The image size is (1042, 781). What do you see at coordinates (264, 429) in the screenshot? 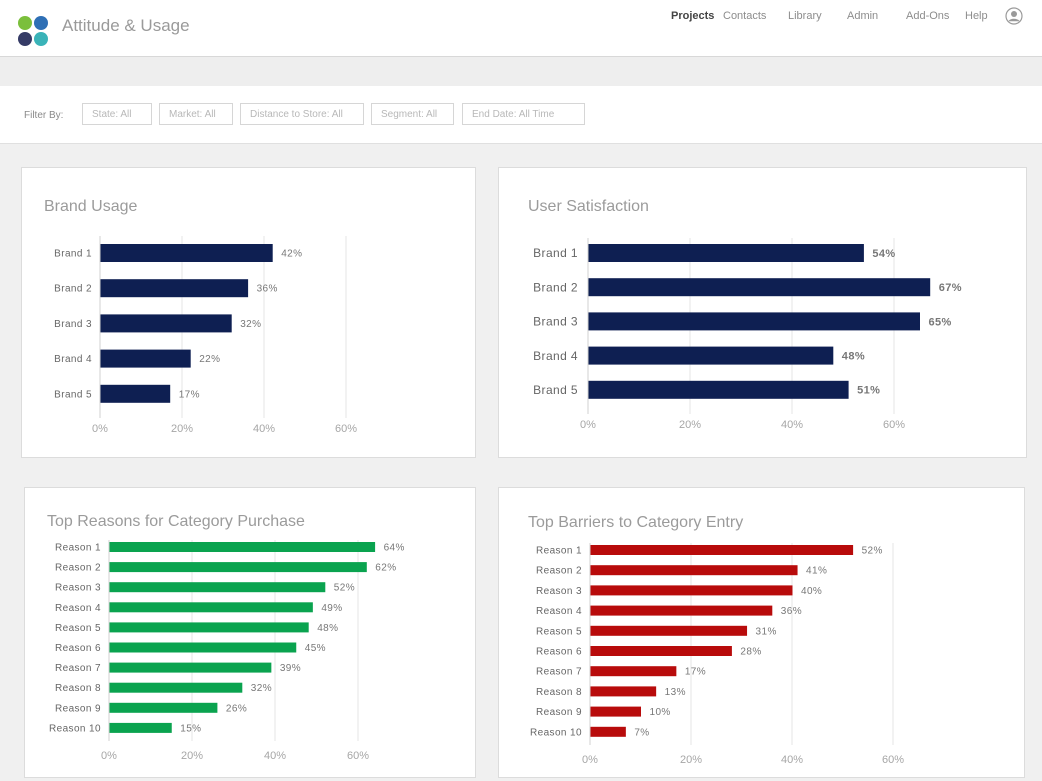
I see `x-tick-label: 40%` at bounding box center [264, 429].